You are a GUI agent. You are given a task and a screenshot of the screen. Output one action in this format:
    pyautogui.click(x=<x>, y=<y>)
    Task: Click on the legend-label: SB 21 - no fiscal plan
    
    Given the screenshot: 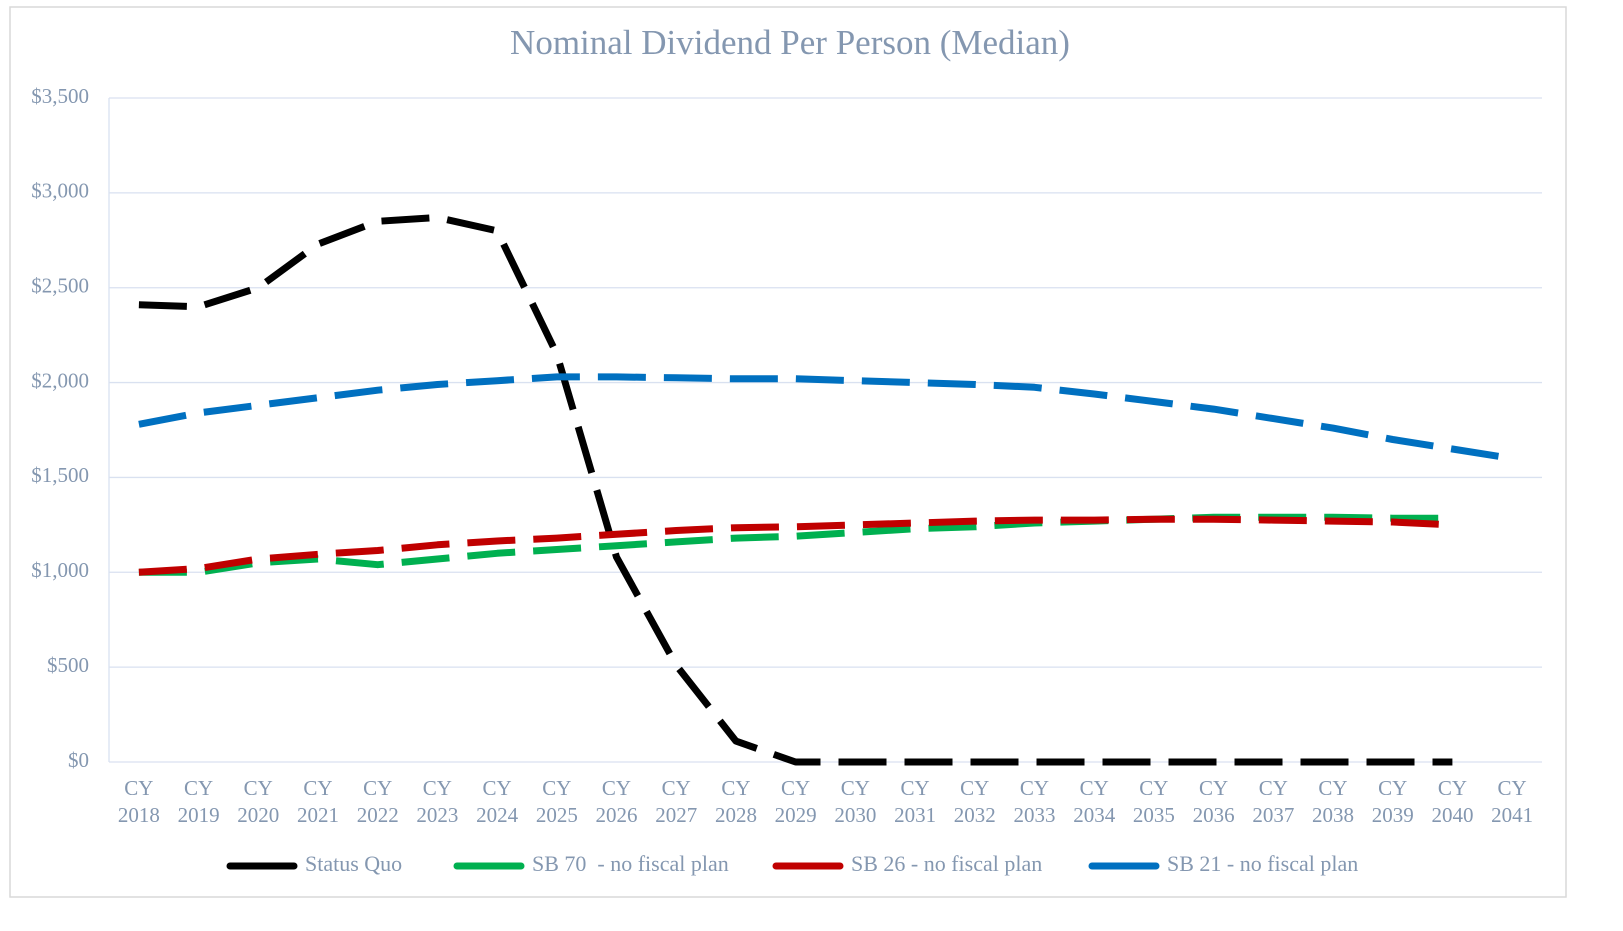 What is the action you would take?
    pyautogui.click(x=1262, y=863)
    